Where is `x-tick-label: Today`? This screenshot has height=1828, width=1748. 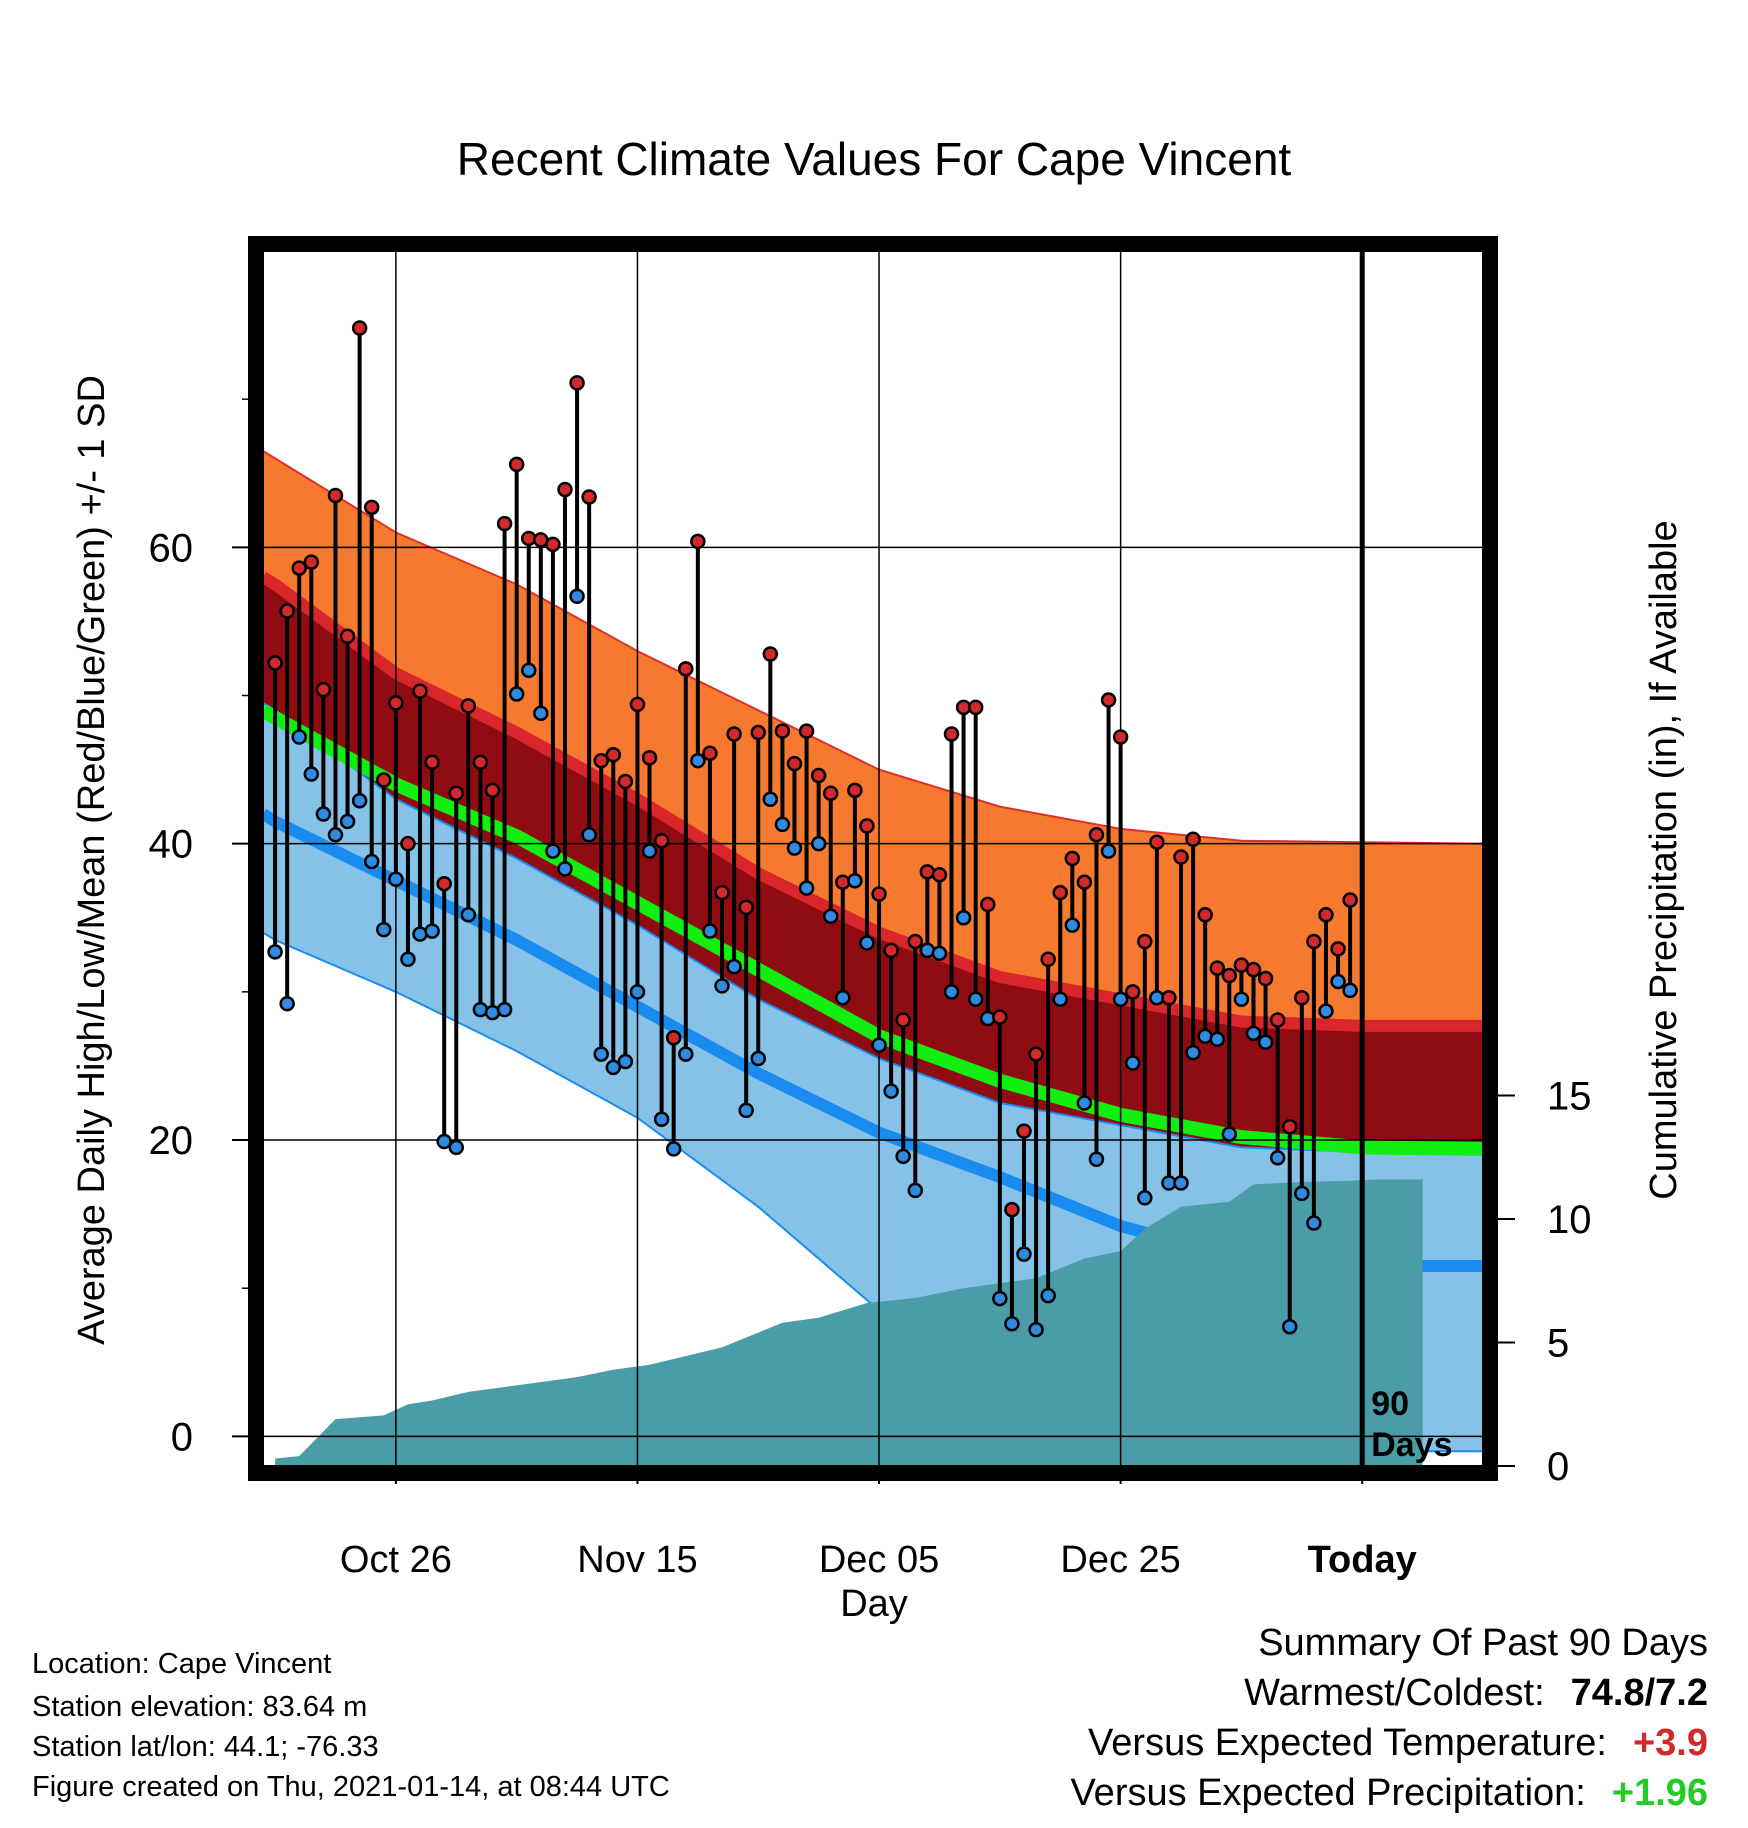 x-tick-label: Today is located at coordinates (1362, 1560).